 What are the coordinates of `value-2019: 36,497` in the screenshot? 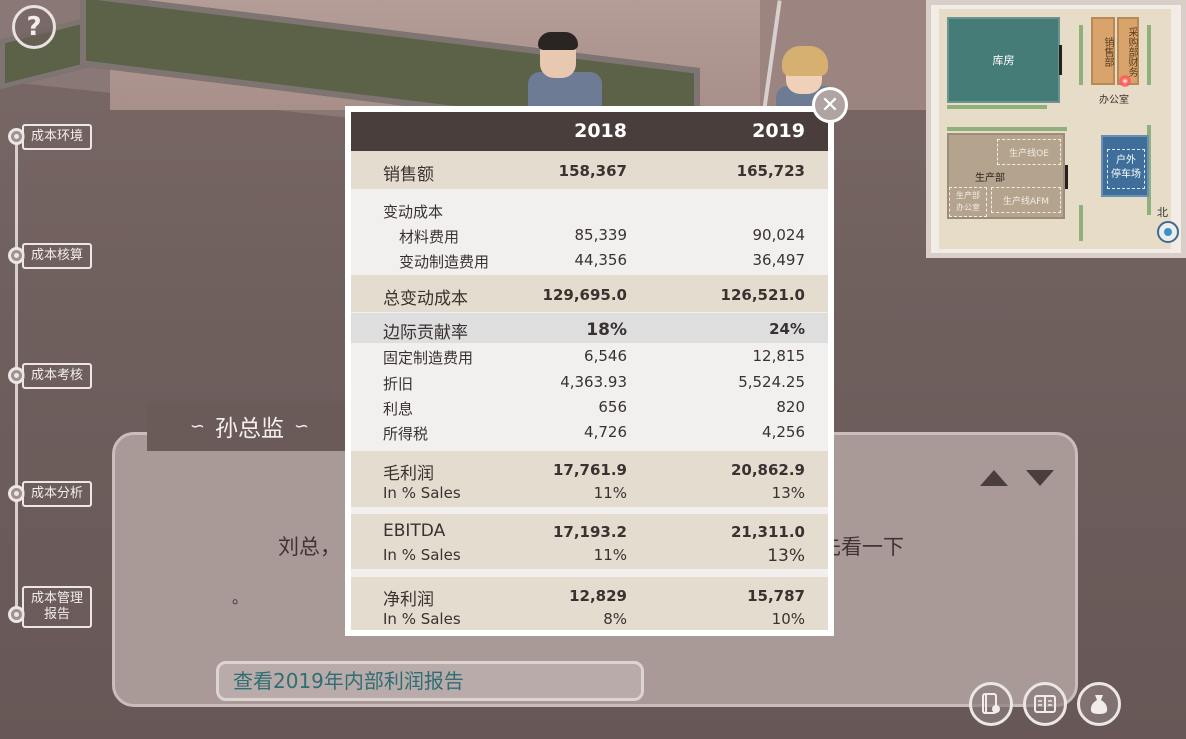 It's located at (779, 260).